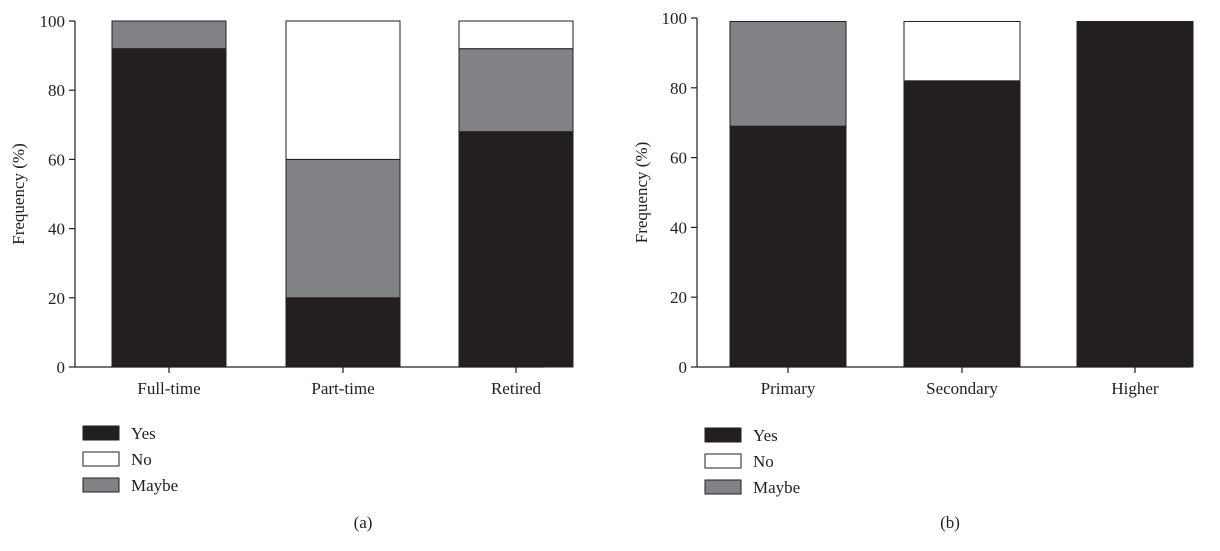  What do you see at coordinates (788, 388) in the screenshot?
I see `x-tick-label: Primary` at bounding box center [788, 388].